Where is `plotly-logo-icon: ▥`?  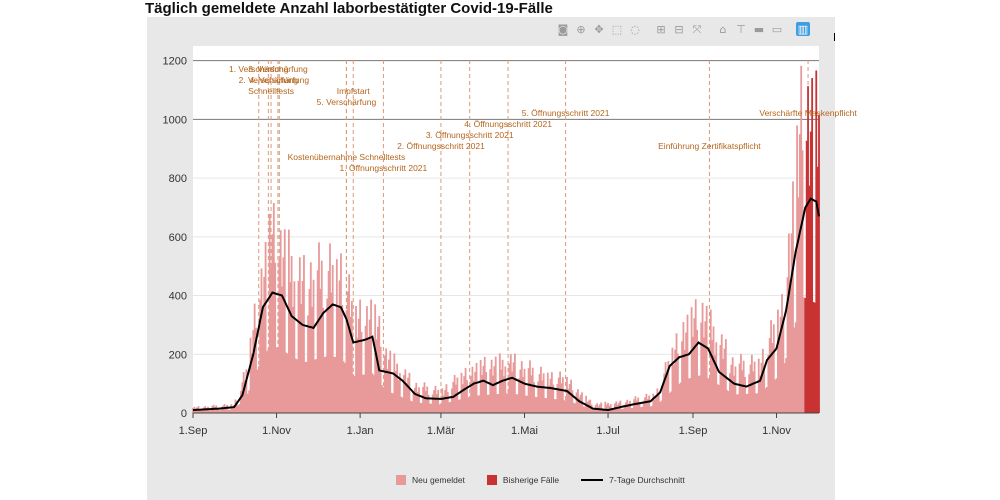 plotly-logo-icon: ▥ is located at coordinates (803, 29).